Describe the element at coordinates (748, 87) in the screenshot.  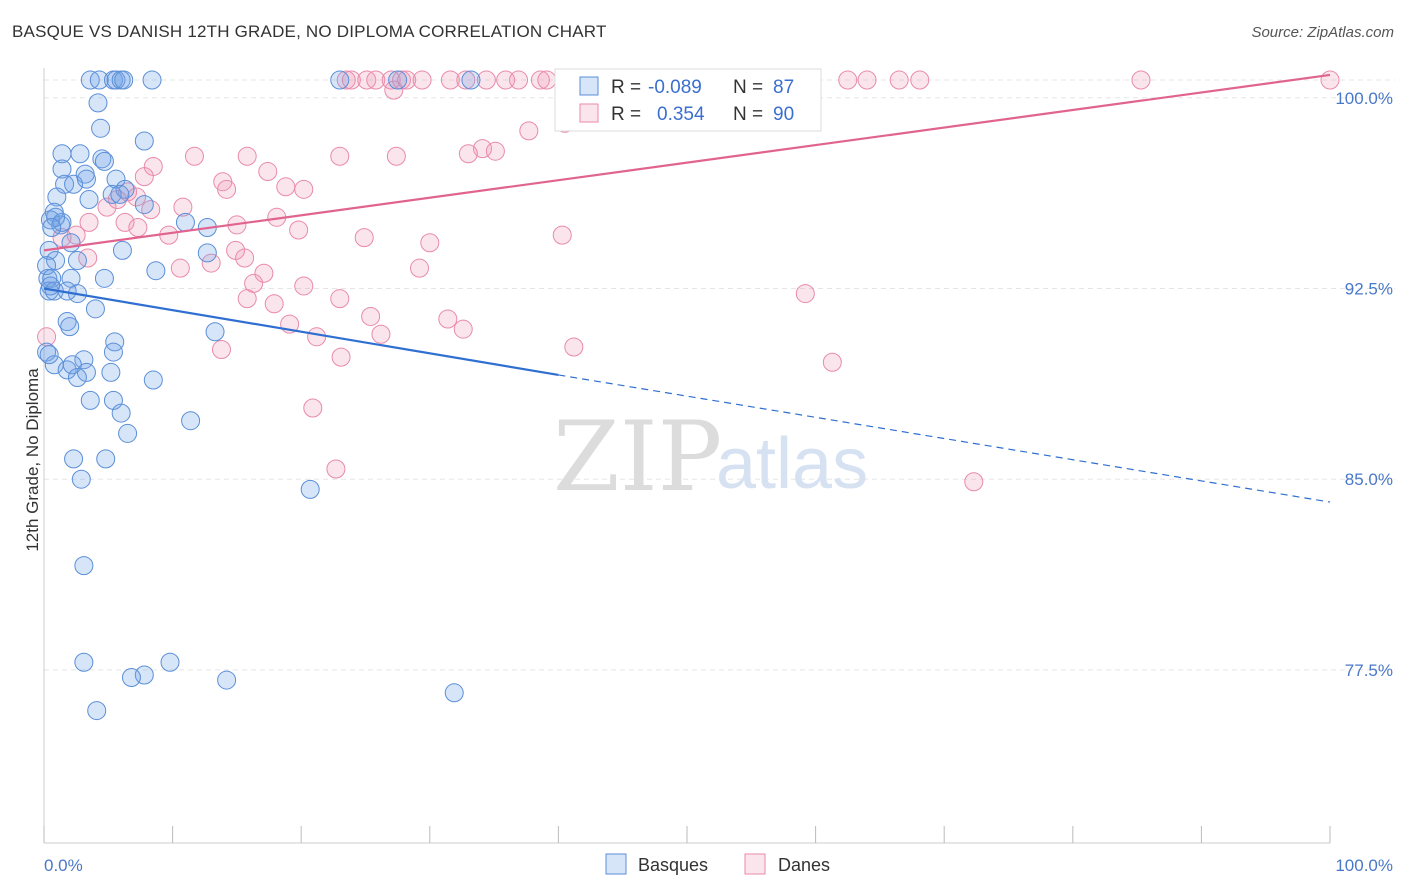
I see `legend-n-label-1: N =` at that location.